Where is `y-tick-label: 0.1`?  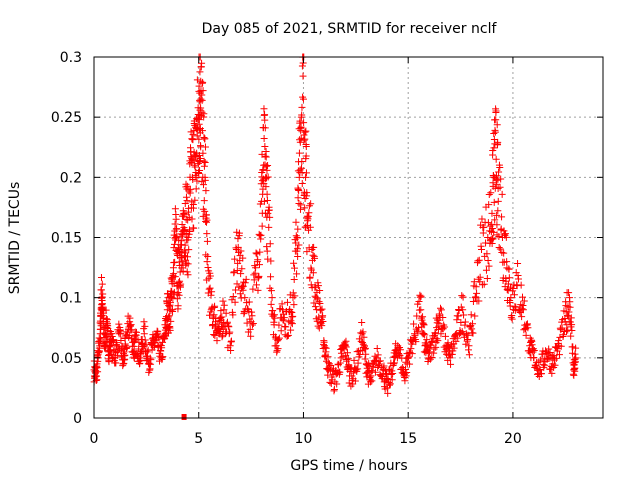 y-tick-label: 0.1 is located at coordinates (71, 299).